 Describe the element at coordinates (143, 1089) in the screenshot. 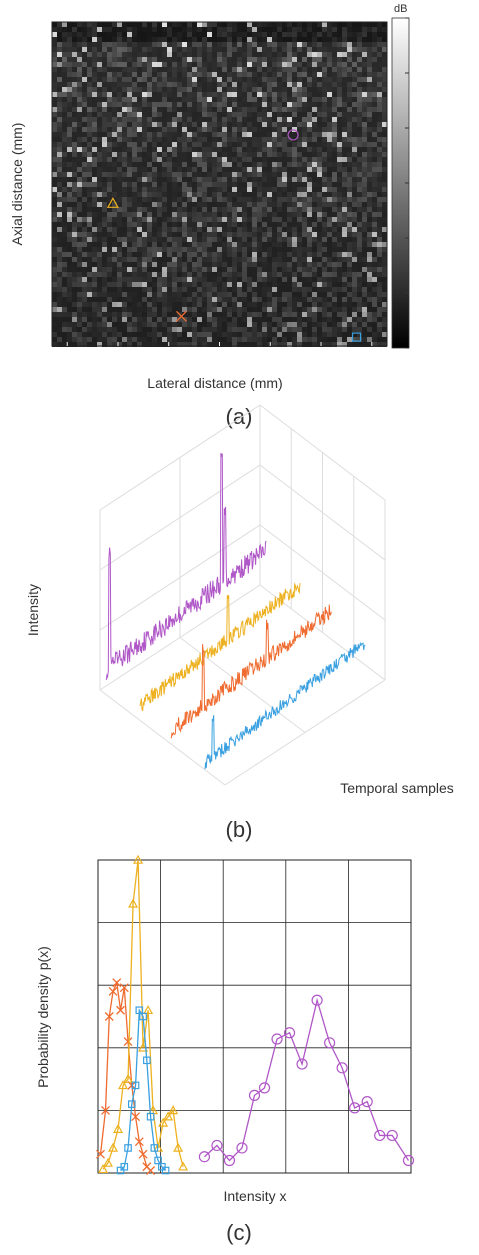

I see `series-line-square` at that location.